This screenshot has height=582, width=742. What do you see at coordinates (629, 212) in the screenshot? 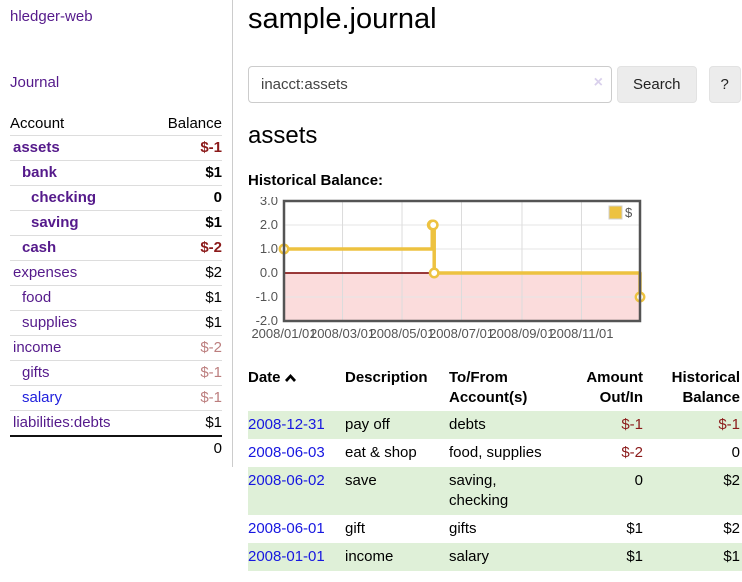
I see `legend-label: $` at bounding box center [629, 212].